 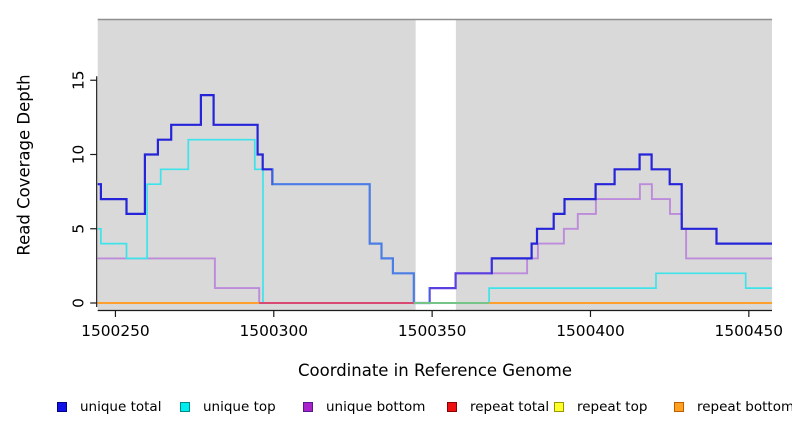 I want to click on legend-item-repeat-total: repeat total, so click(x=498, y=407).